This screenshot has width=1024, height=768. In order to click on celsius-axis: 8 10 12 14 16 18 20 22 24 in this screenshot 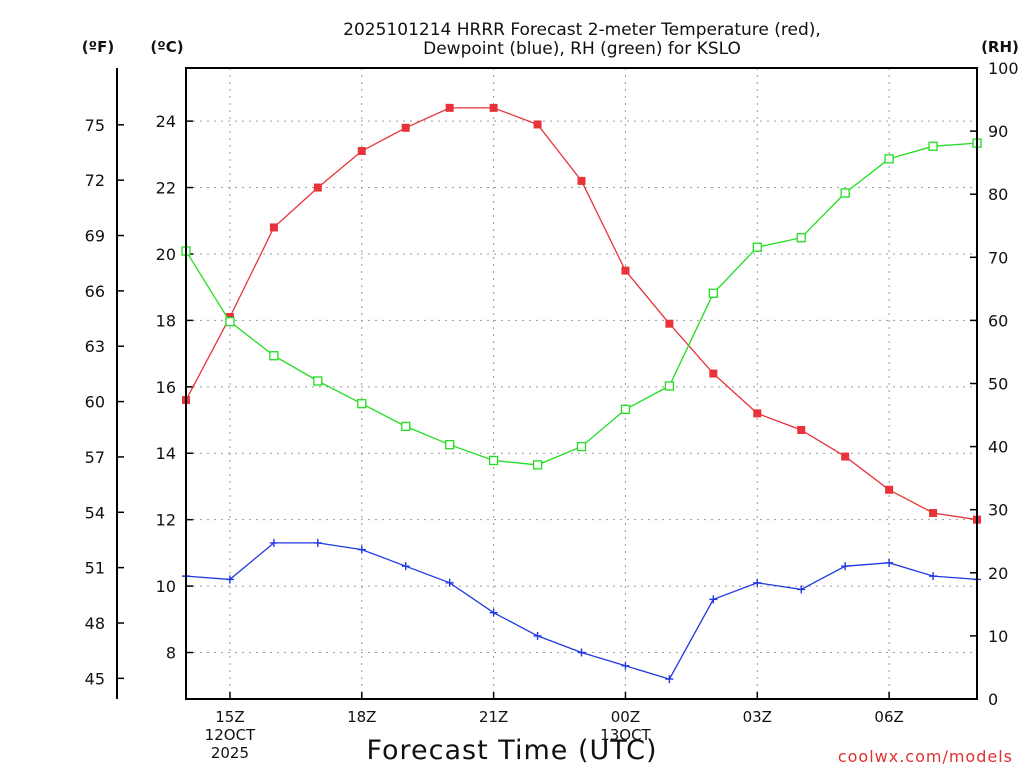, I will do `click(174, 387)`.